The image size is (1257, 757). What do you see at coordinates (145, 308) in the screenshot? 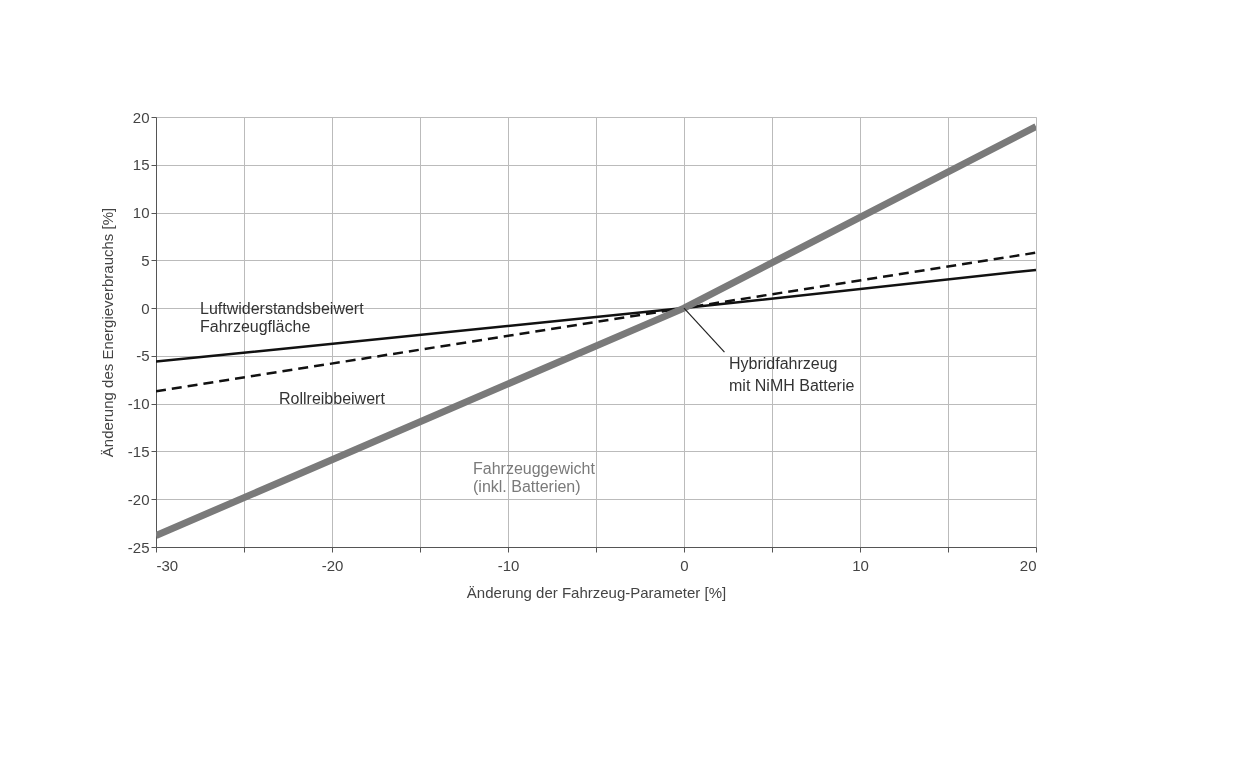
I see `y-tick-label: 0` at bounding box center [145, 308].